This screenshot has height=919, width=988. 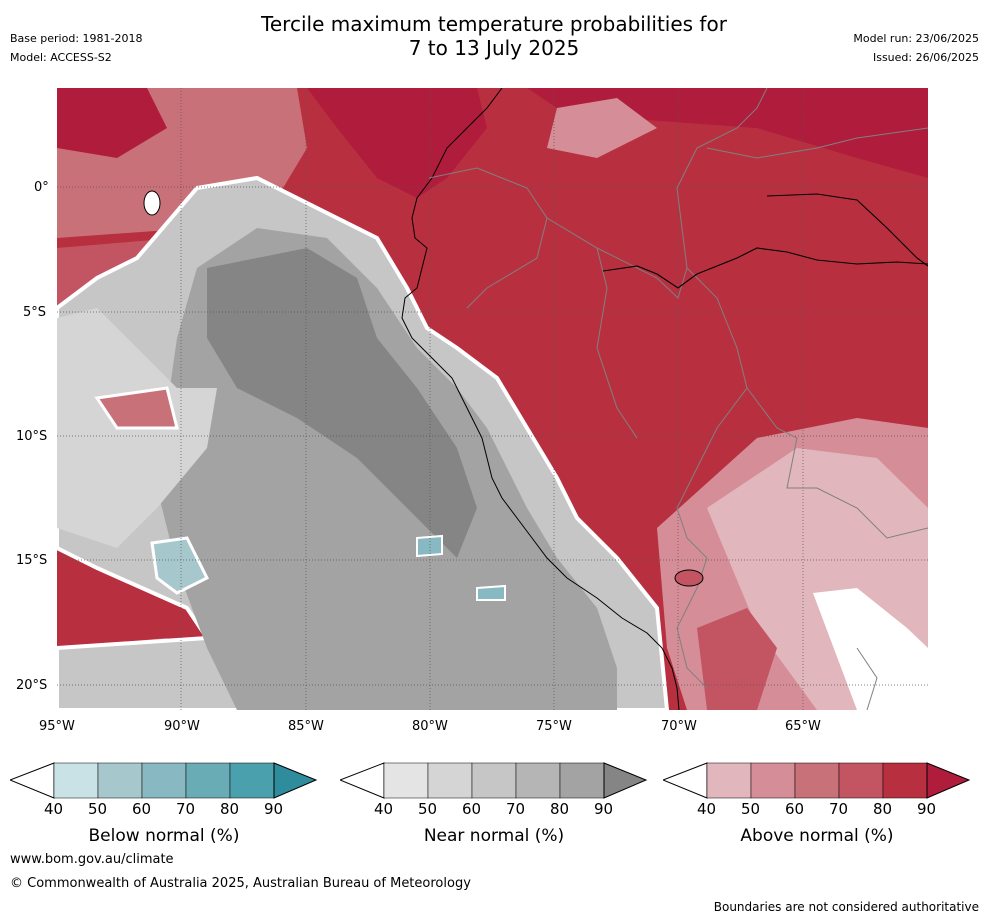 I want to click on colorbar-below-tick-70: 70, so click(x=186, y=809).